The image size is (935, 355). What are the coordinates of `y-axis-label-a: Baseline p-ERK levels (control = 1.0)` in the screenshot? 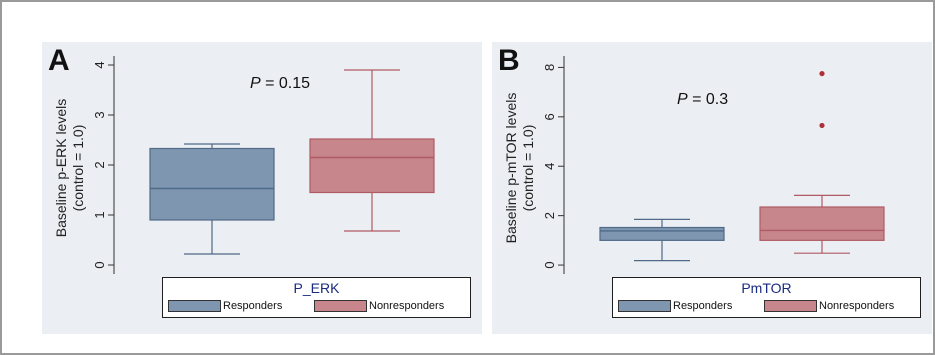 It's located at (70, 168).